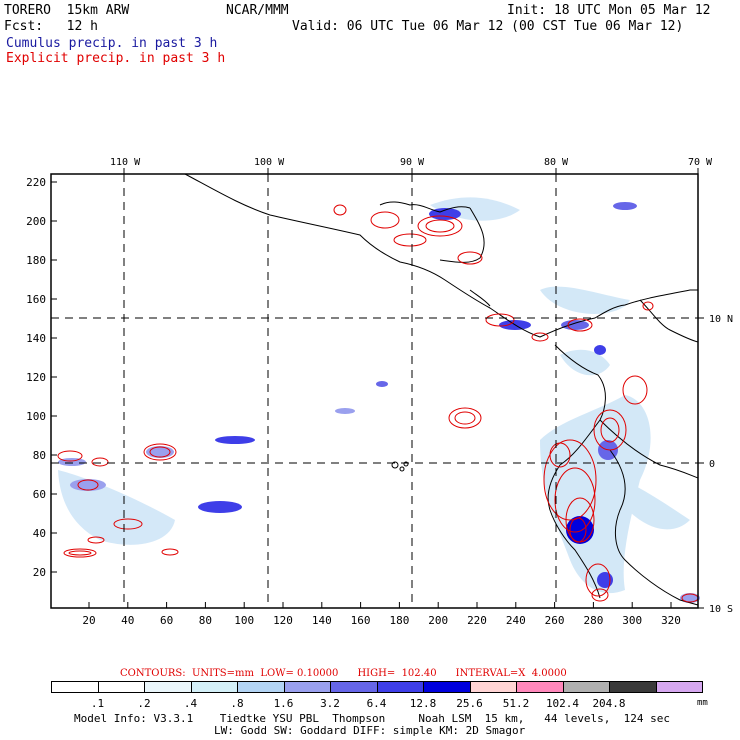  Describe the element at coordinates (39, 533) in the screenshot. I see `y-tick-label: 40` at that location.